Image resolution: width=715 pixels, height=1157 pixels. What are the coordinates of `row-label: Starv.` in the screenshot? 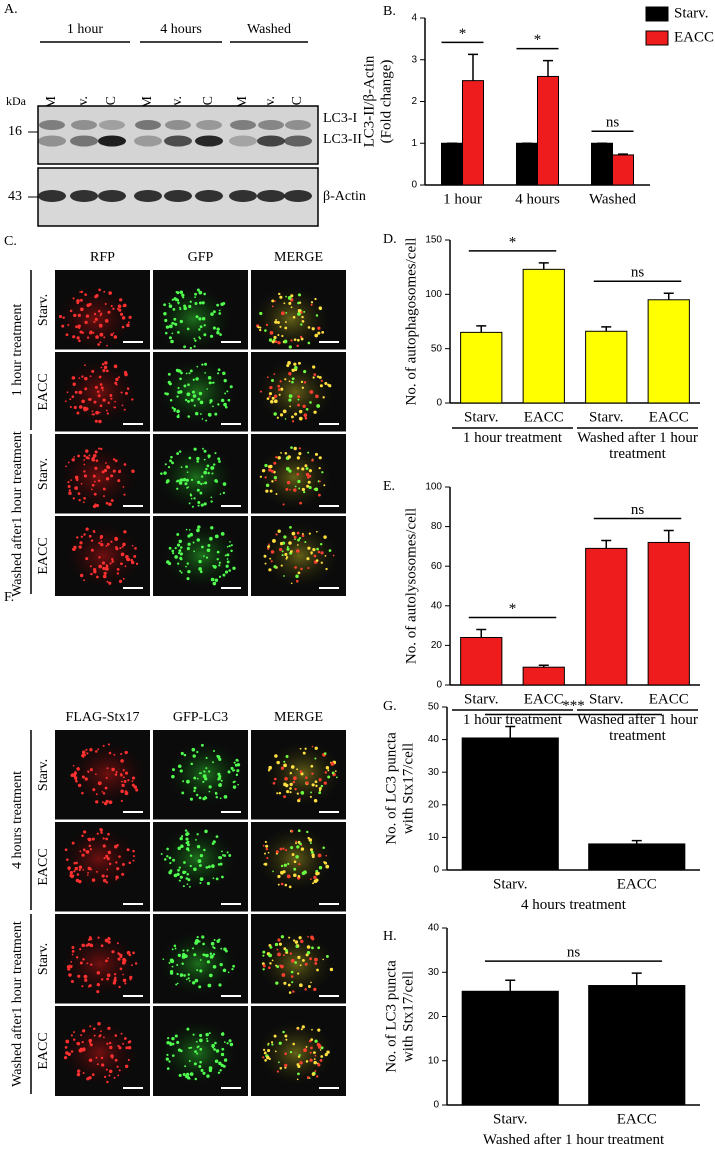 It's located at (43, 310).